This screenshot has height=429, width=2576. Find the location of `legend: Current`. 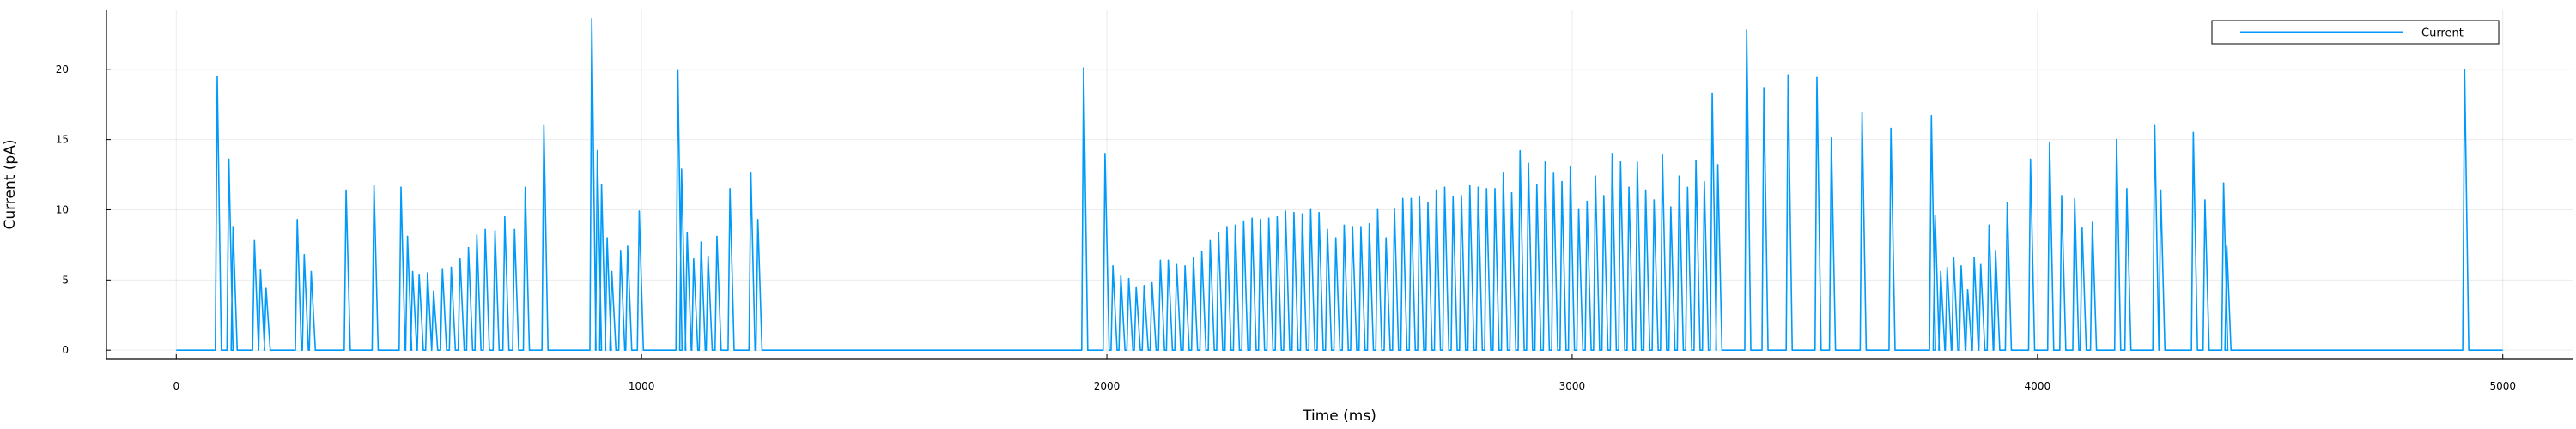

legend: Current is located at coordinates (2355, 32).